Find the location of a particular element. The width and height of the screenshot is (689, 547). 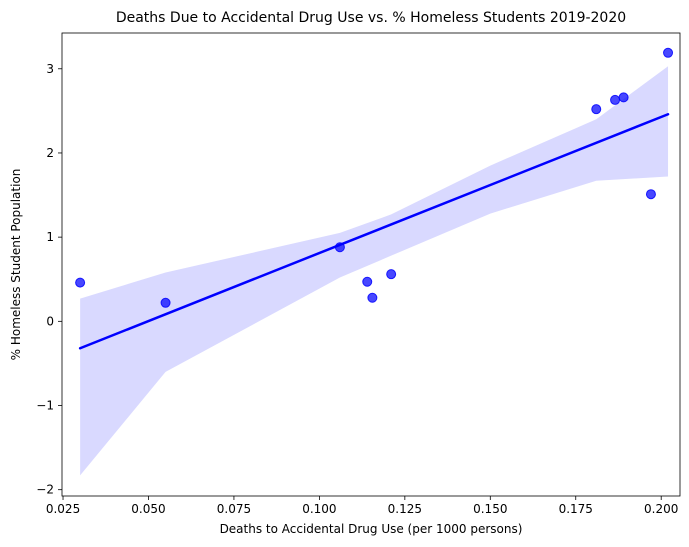

x-axis: 0.025 0.050 0.075 0.100 0.125 0.150 0.175 0.200 is located at coordinates (362, 506).